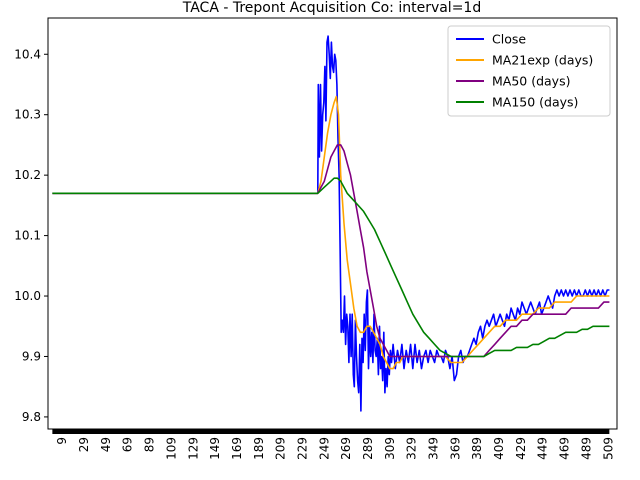 The height and width of the screenshot is (480, 640). I want to click on x-tick-label: 389, so click(477, 448).